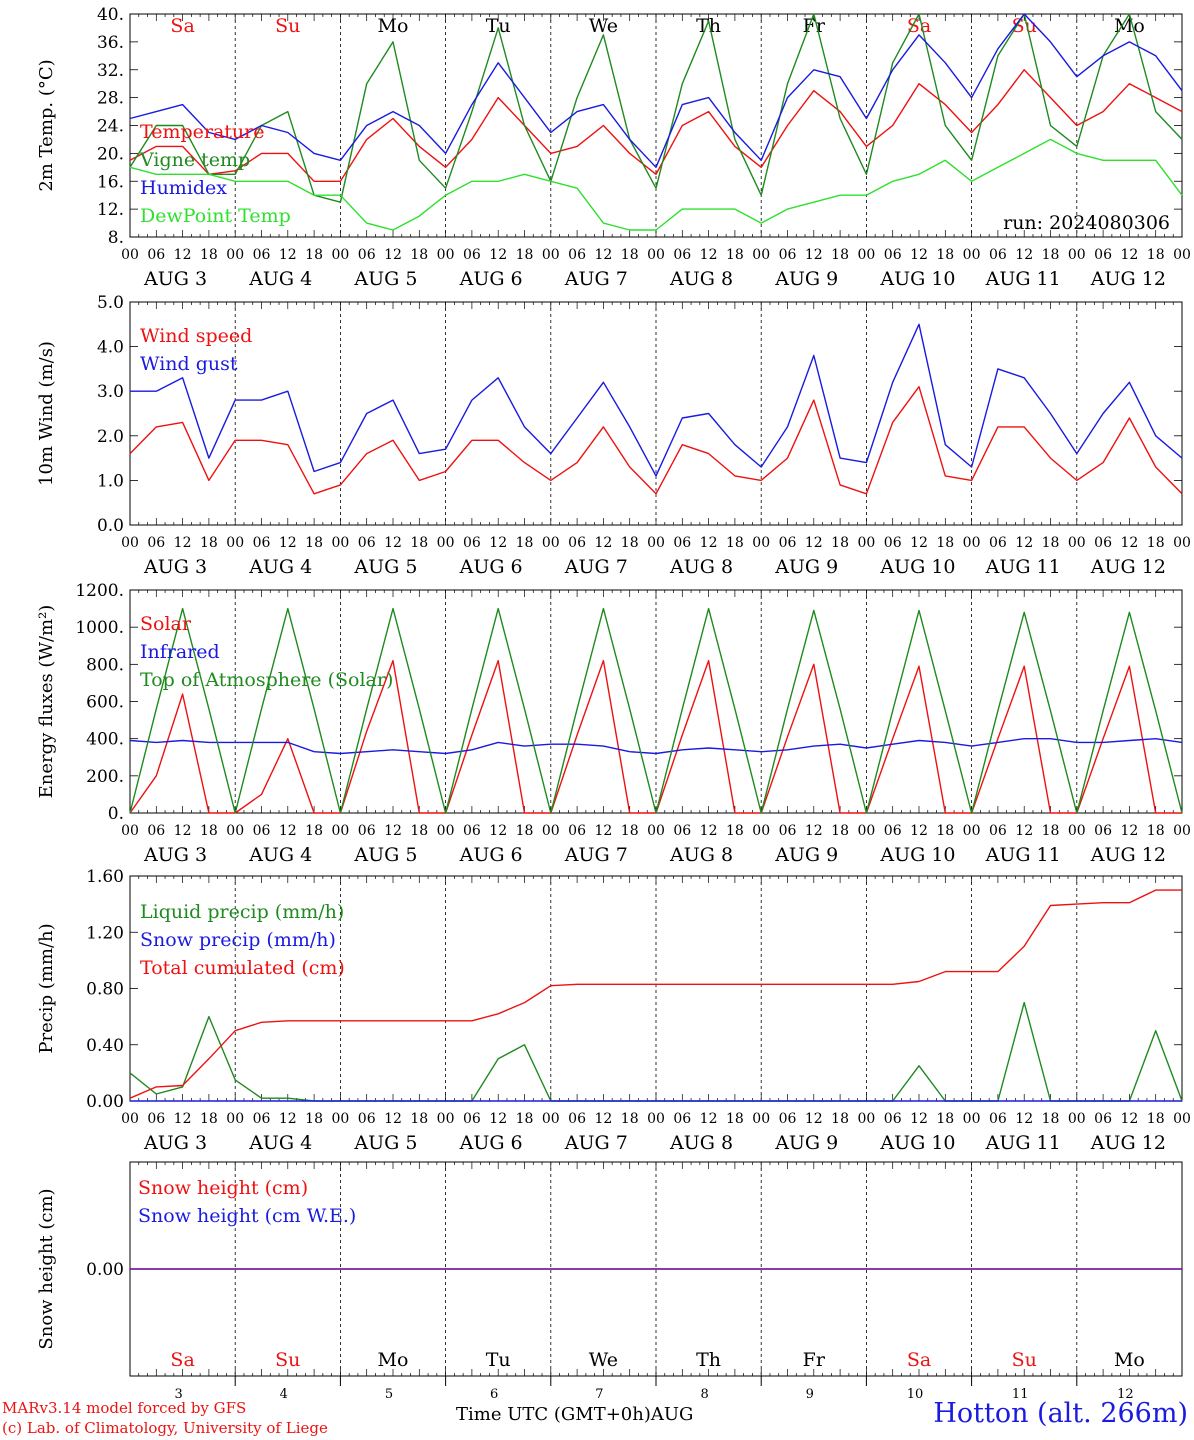  Describe the element at coordinates (110, 210) in the screenshot. I see `y-tick-label: 12.` at that location.